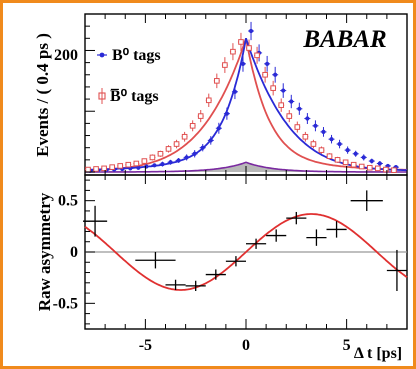 This screenshot has height=369, width=416. Describe the element at coordinates (102, 55) in the screenshot. I see `legend-b0-marker` at that location.